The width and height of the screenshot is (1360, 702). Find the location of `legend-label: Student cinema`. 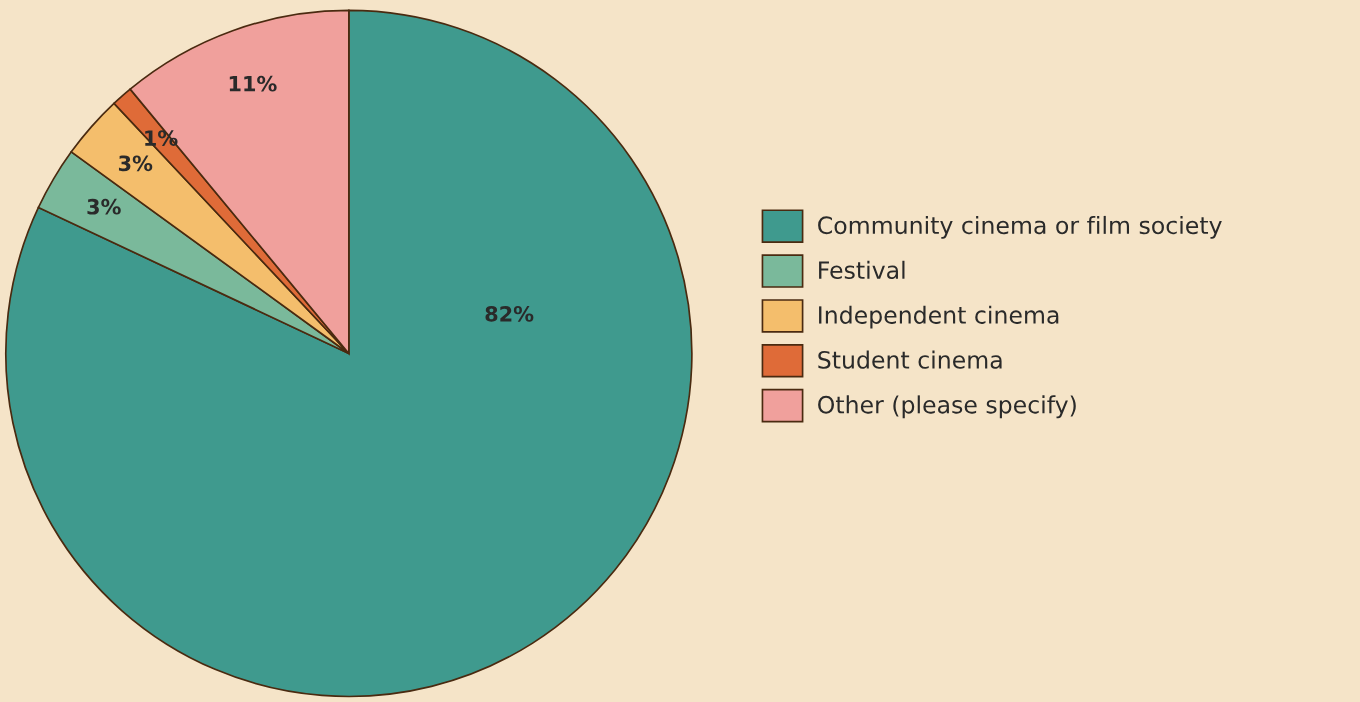

legend-label: Student cinema is located at coordinates (910, 359).